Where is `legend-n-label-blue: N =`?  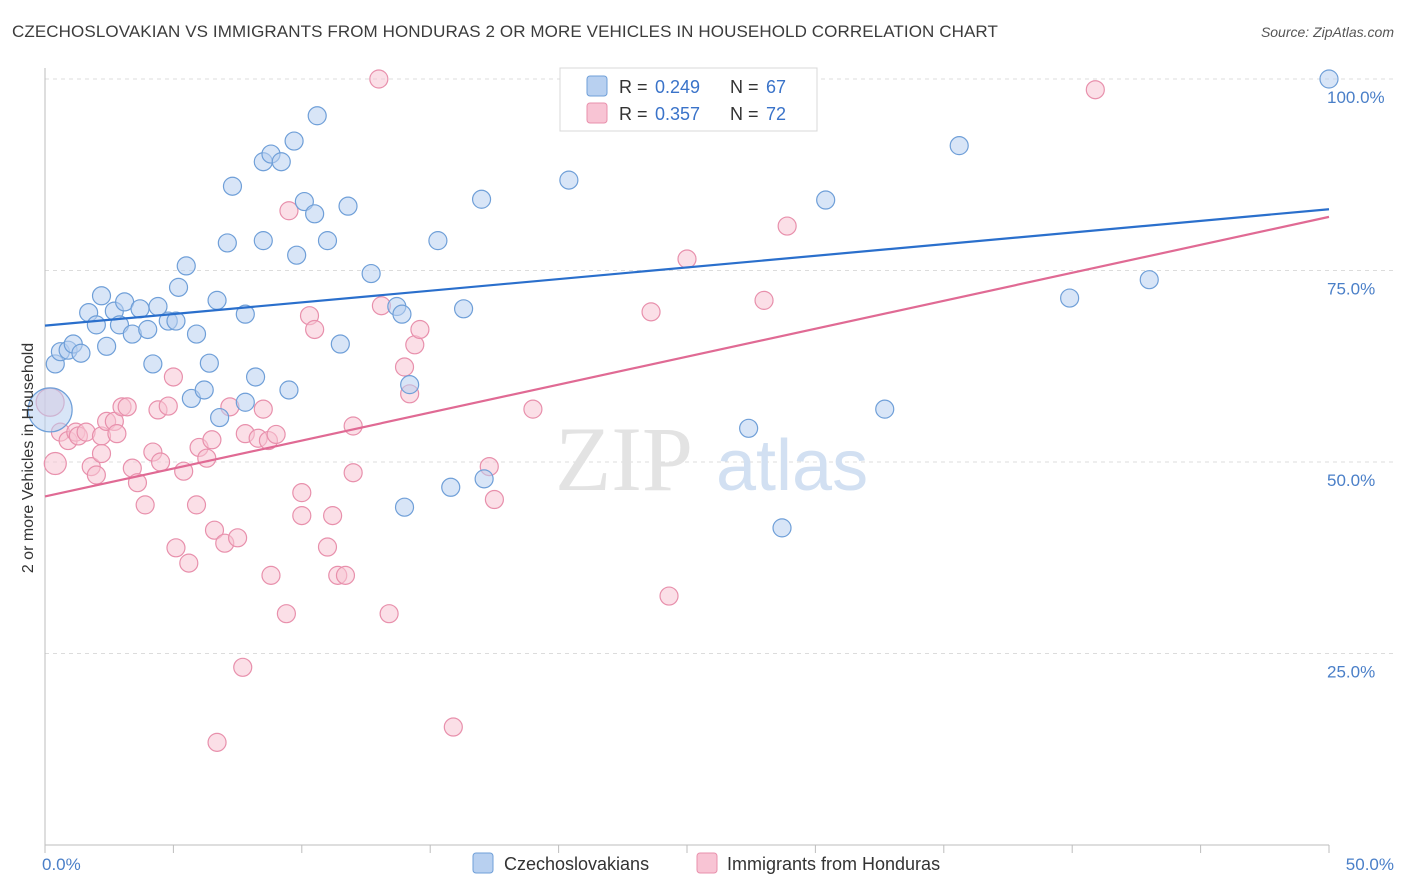
legend-n-label-blue: N = is located at coordinates (744, 87).